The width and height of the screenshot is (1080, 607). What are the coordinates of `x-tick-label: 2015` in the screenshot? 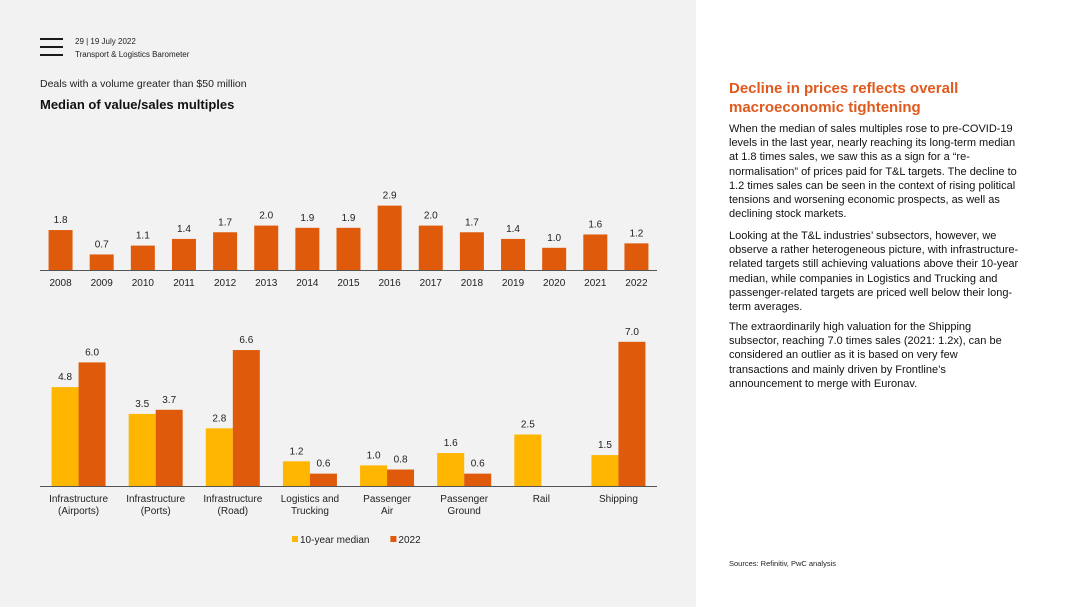 It's located at (348, 283).